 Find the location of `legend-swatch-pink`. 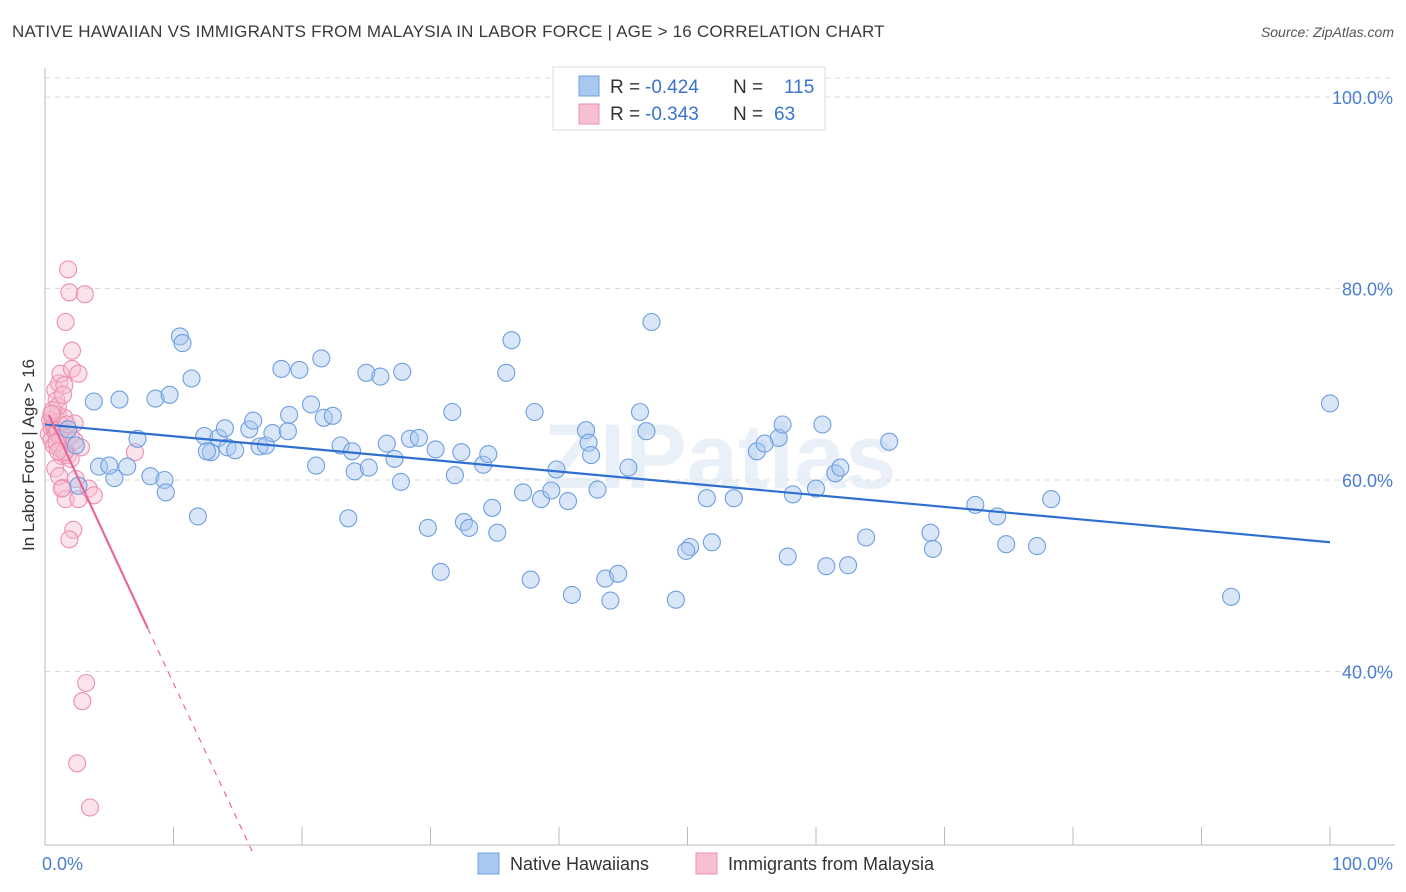

legend-swatch-pink is located at coordinates (589, 114).